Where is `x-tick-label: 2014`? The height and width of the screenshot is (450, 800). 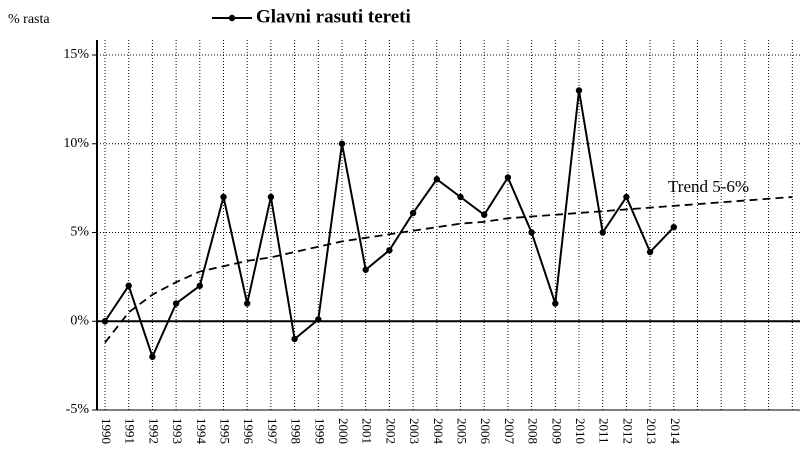
x-tick-label: 2014 is located at coordinates (675, 431).